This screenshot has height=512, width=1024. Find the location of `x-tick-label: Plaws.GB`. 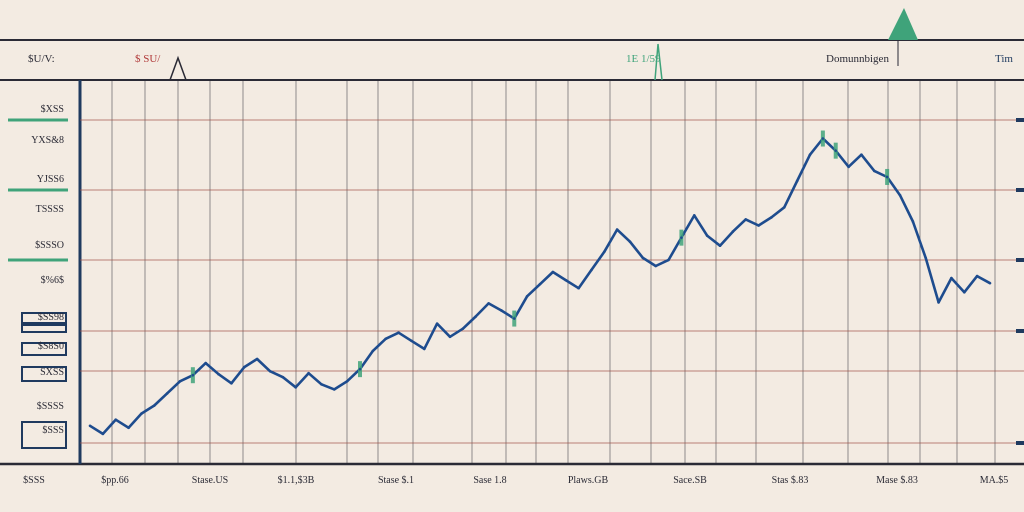

x-tick-label: Plaws.GB is located at coordinates (588, 480).